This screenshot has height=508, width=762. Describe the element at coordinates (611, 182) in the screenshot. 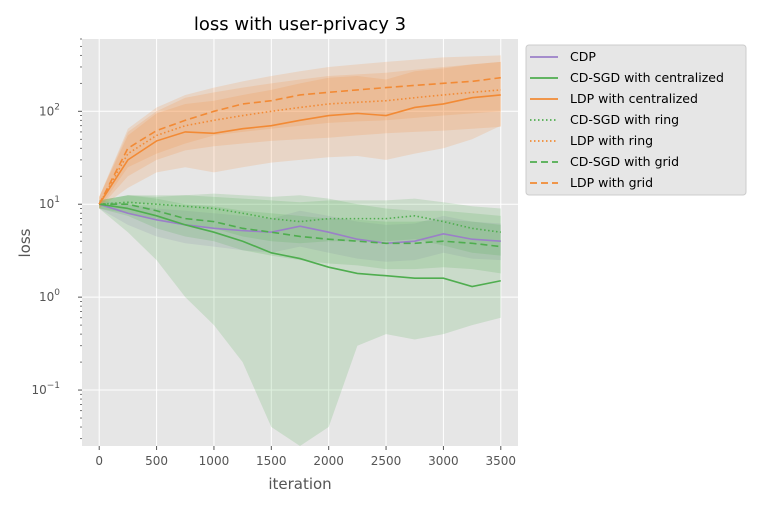

I see `legend-label: LDP with grid` at that location.